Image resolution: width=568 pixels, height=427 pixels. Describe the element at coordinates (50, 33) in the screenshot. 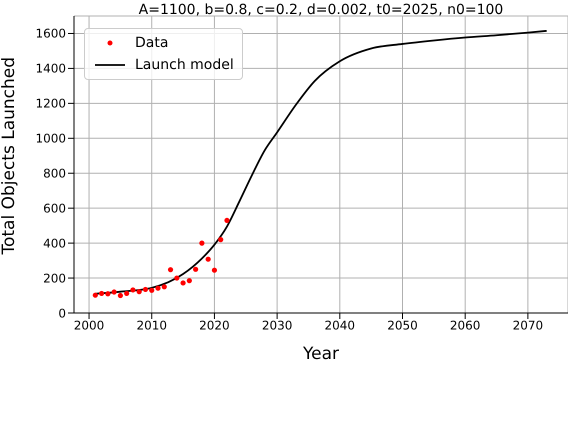

I see `y-tick-label: 1600` at that location.